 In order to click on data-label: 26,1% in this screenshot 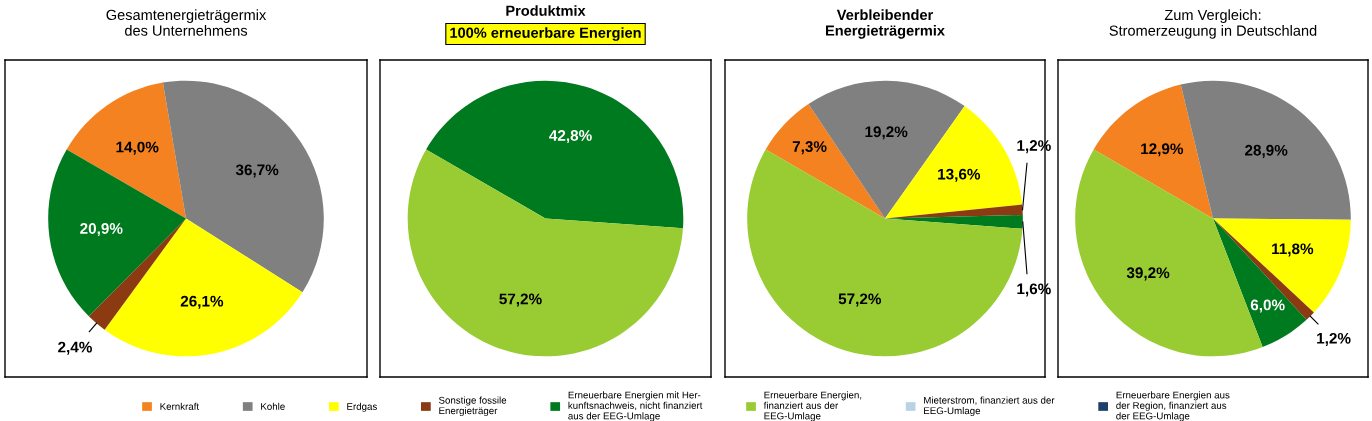, I will do `click(202, 302)`.